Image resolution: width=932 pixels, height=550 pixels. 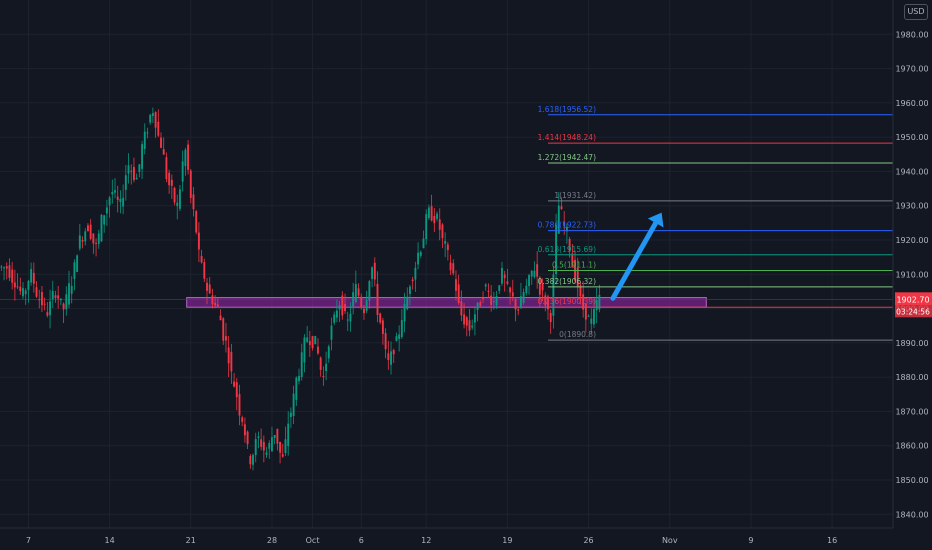 I want to click on currency-badge: USD, so click(x=916, y=12).